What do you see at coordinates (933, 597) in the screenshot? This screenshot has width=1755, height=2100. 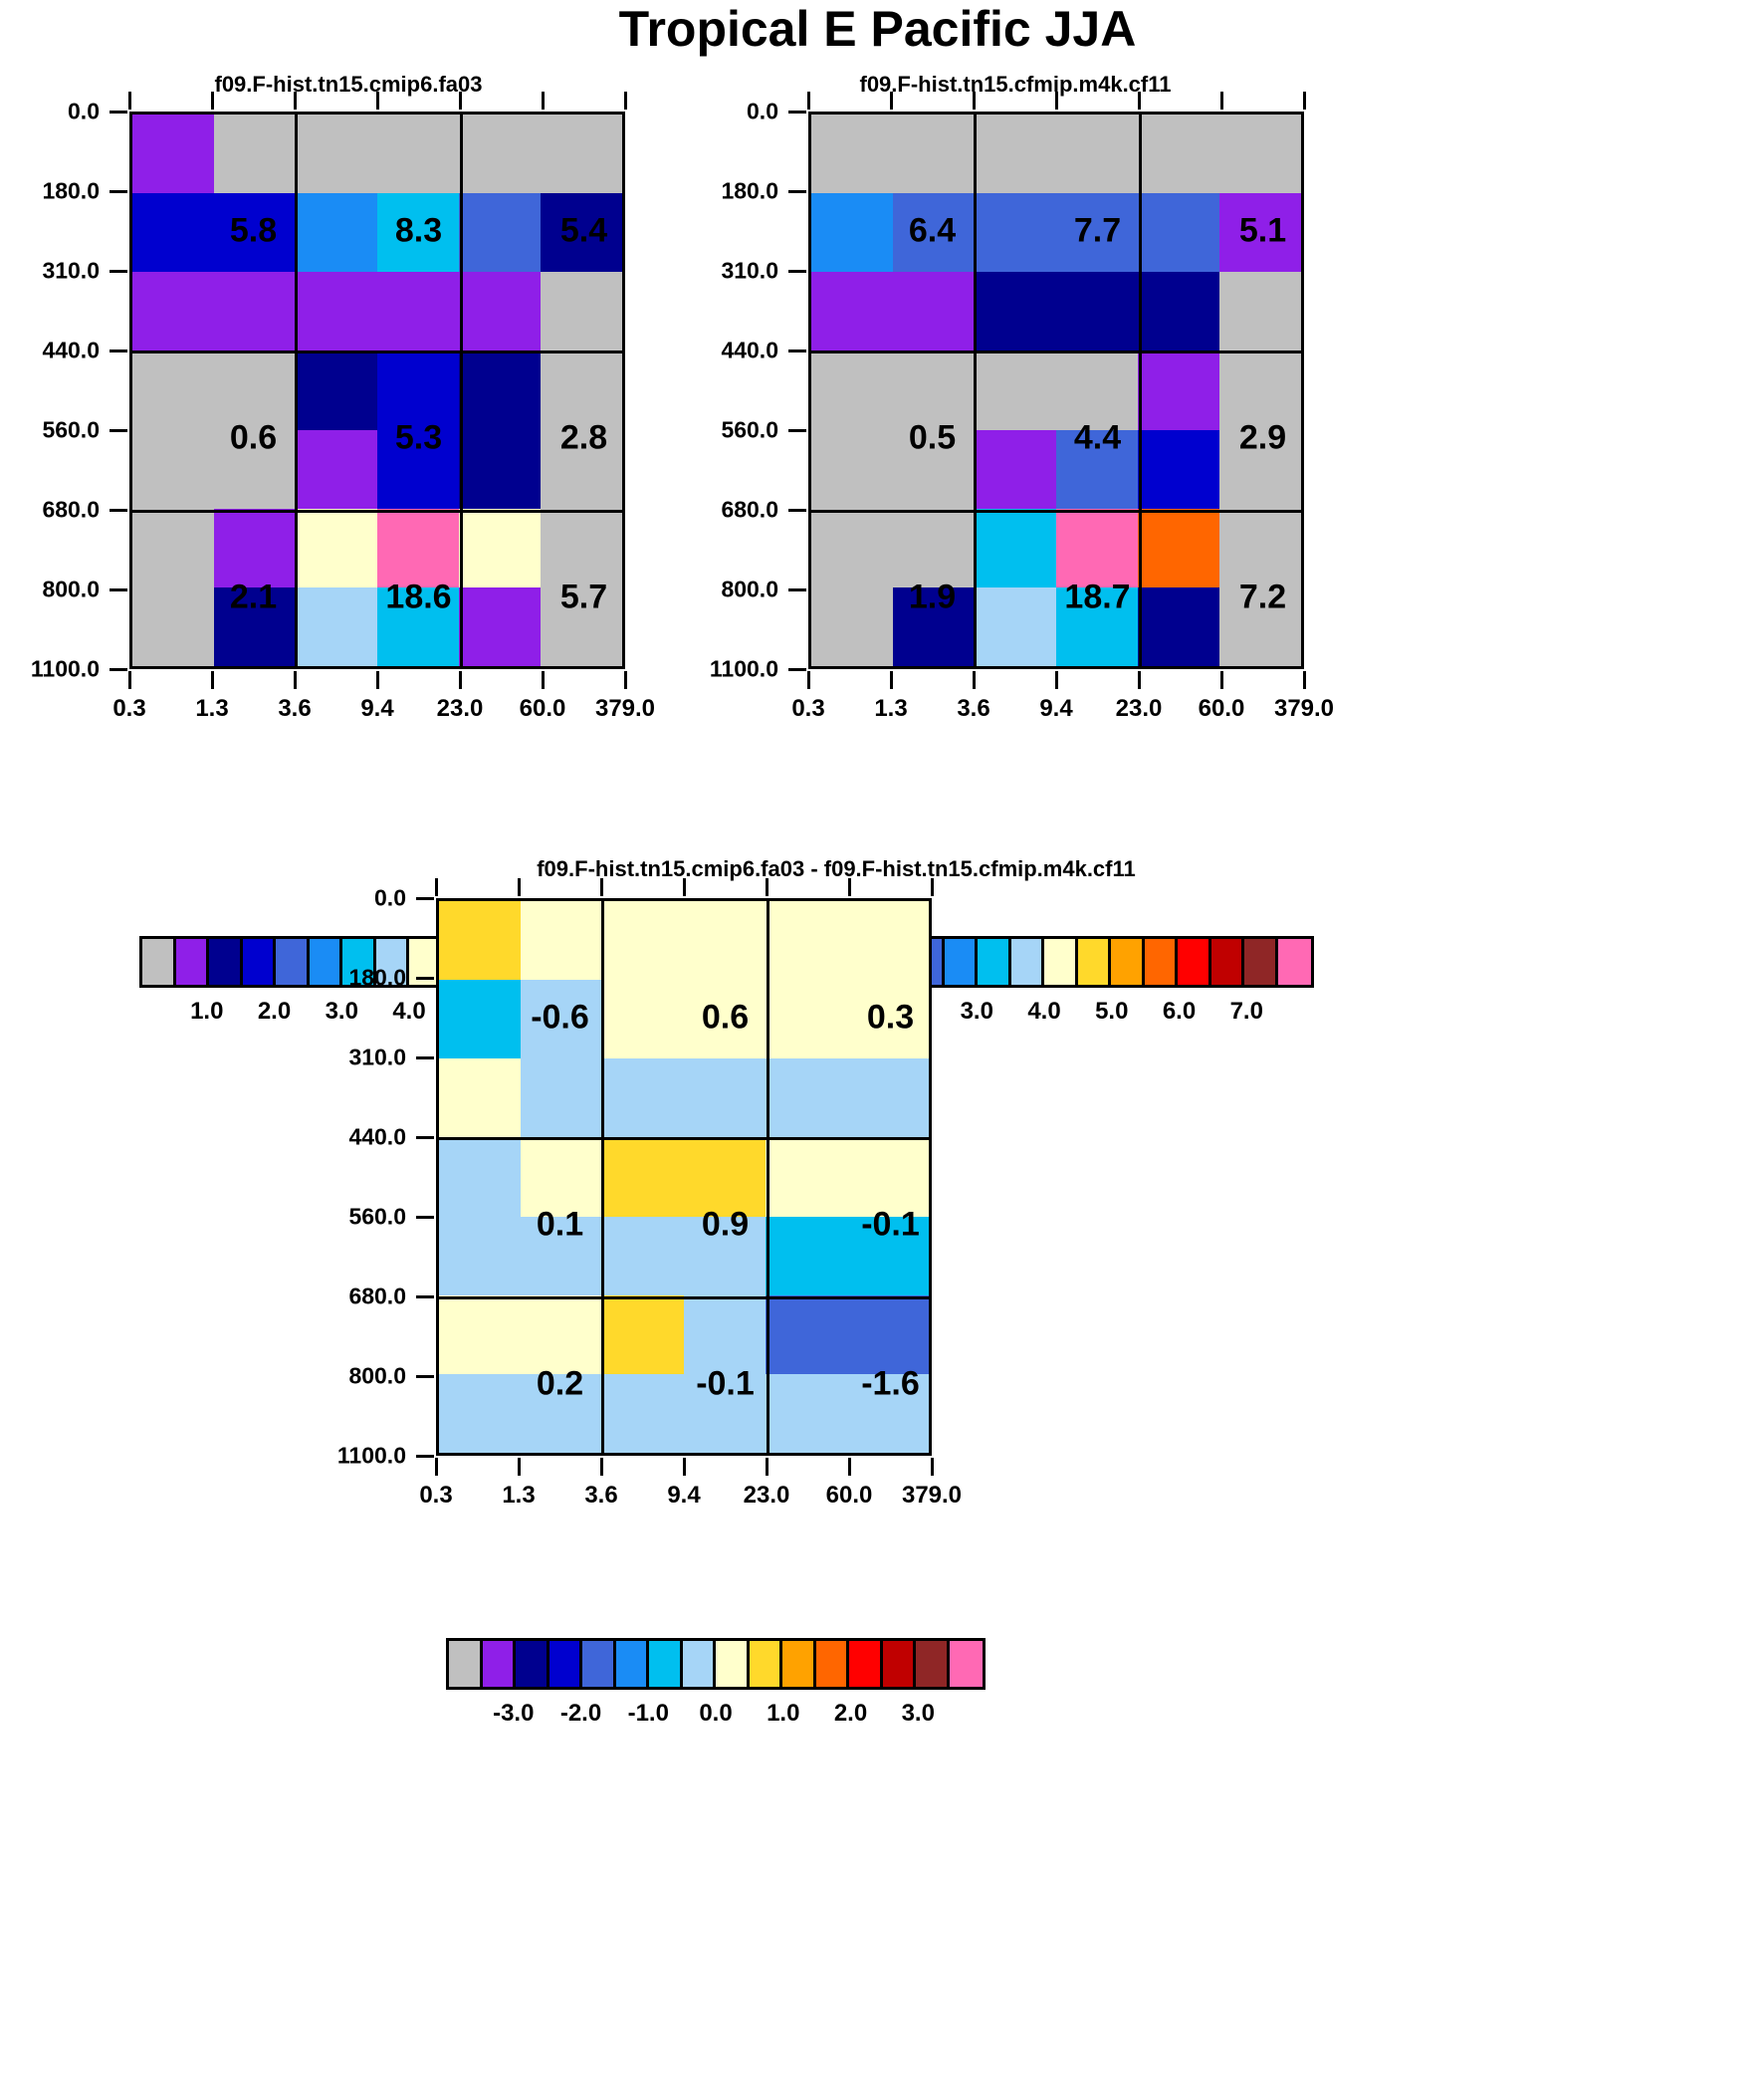 I see `cell-value: 1.9` at bounding box center [933, 597].